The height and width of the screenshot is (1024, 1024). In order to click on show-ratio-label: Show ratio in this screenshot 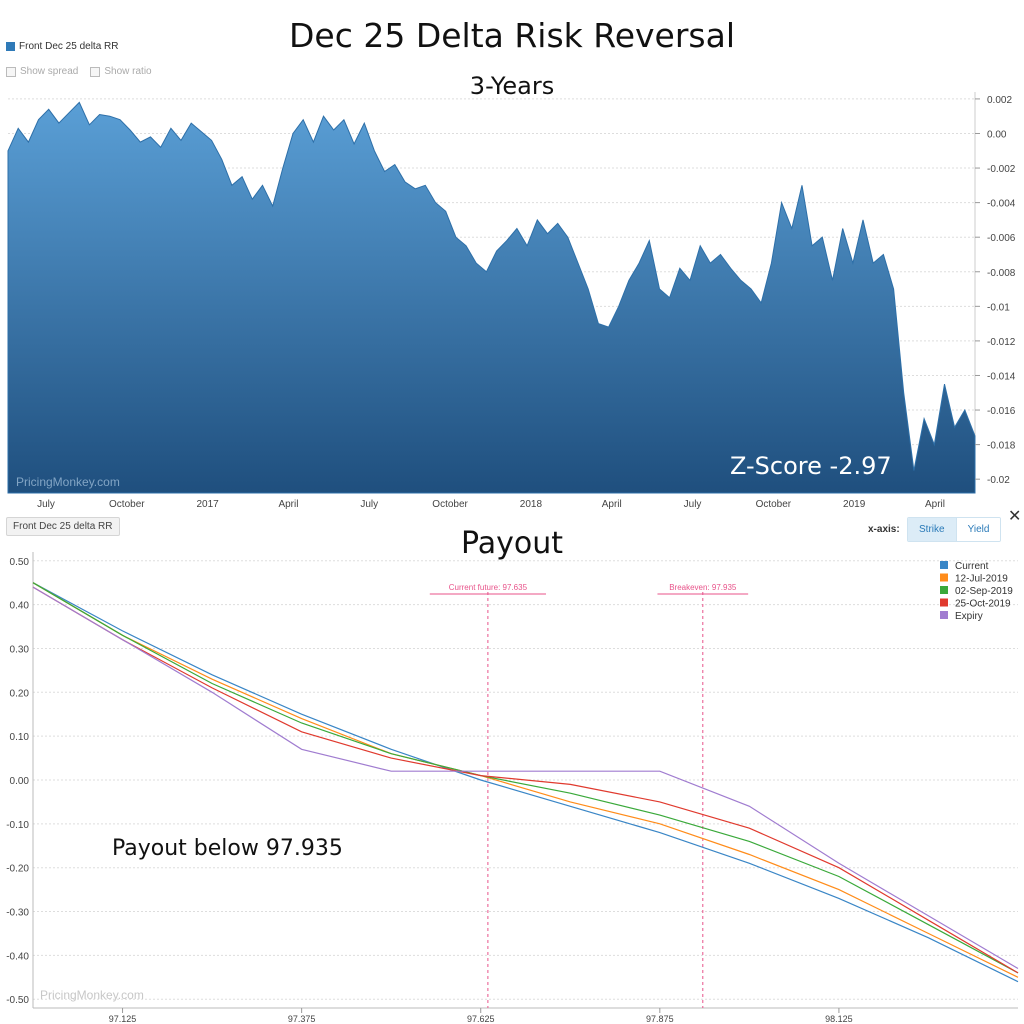, I will do `click(128, 71)`.